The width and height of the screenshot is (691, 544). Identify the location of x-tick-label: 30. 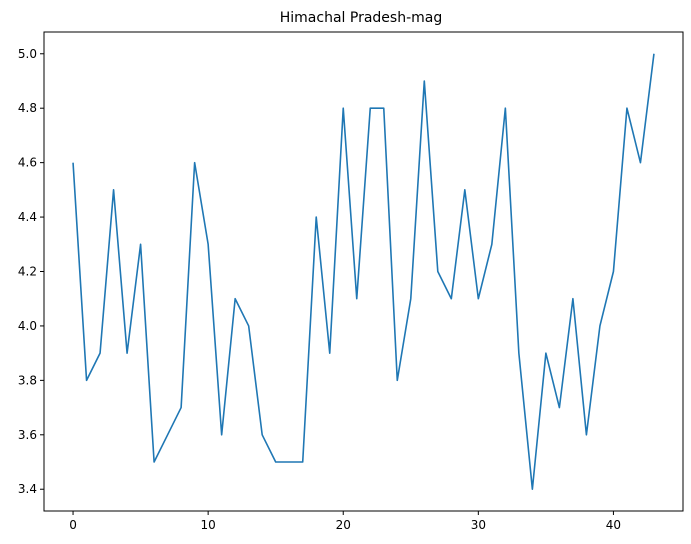
(478, 525).